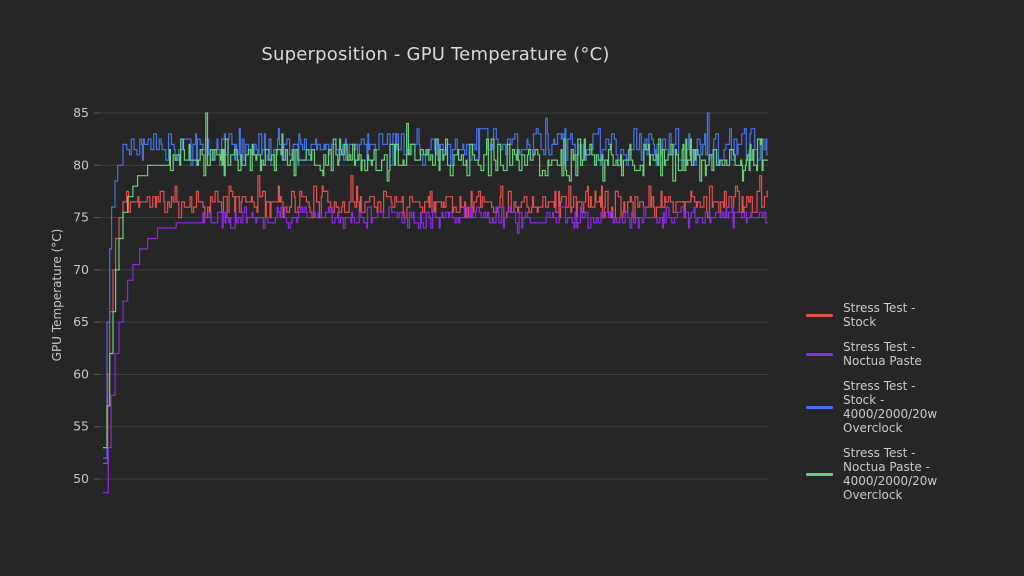 The height and width of the screenshot is (576, 1024). I want to click on y-tick-label-70: 70, so click(81, 269).